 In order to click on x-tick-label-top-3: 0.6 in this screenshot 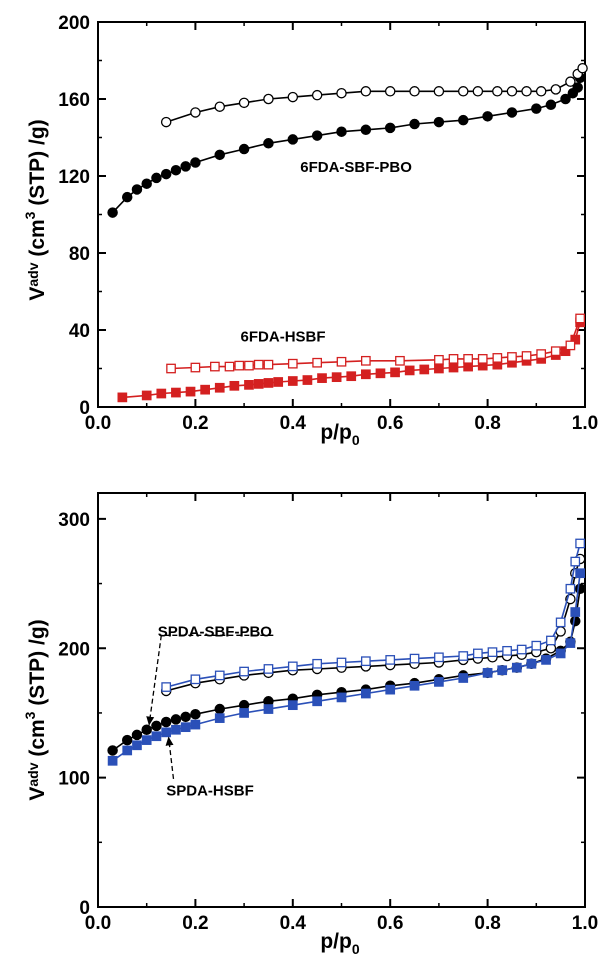, I will do `click(390, 423)`.